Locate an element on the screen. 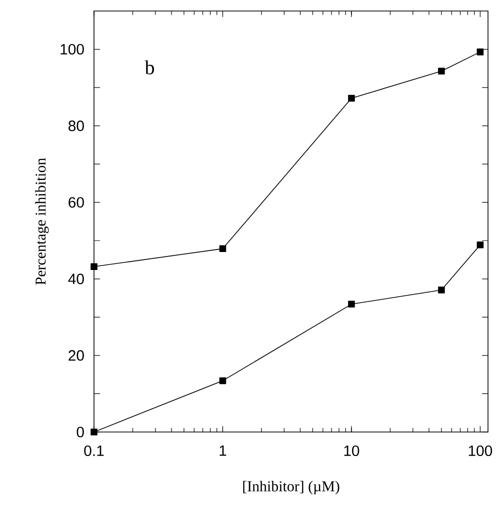 This screenshot has height=522, width=503. annotation: b is located at coordinates (149, 67).